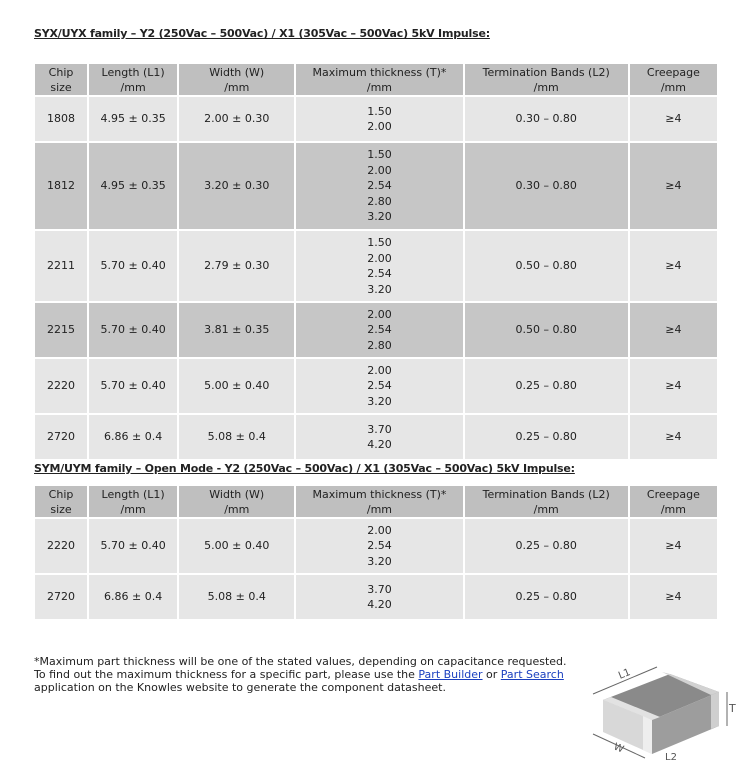  What do you see at coordinates (618, 749) in the screenshot?
I see `w-label: W` at bounding box center [618, 749].